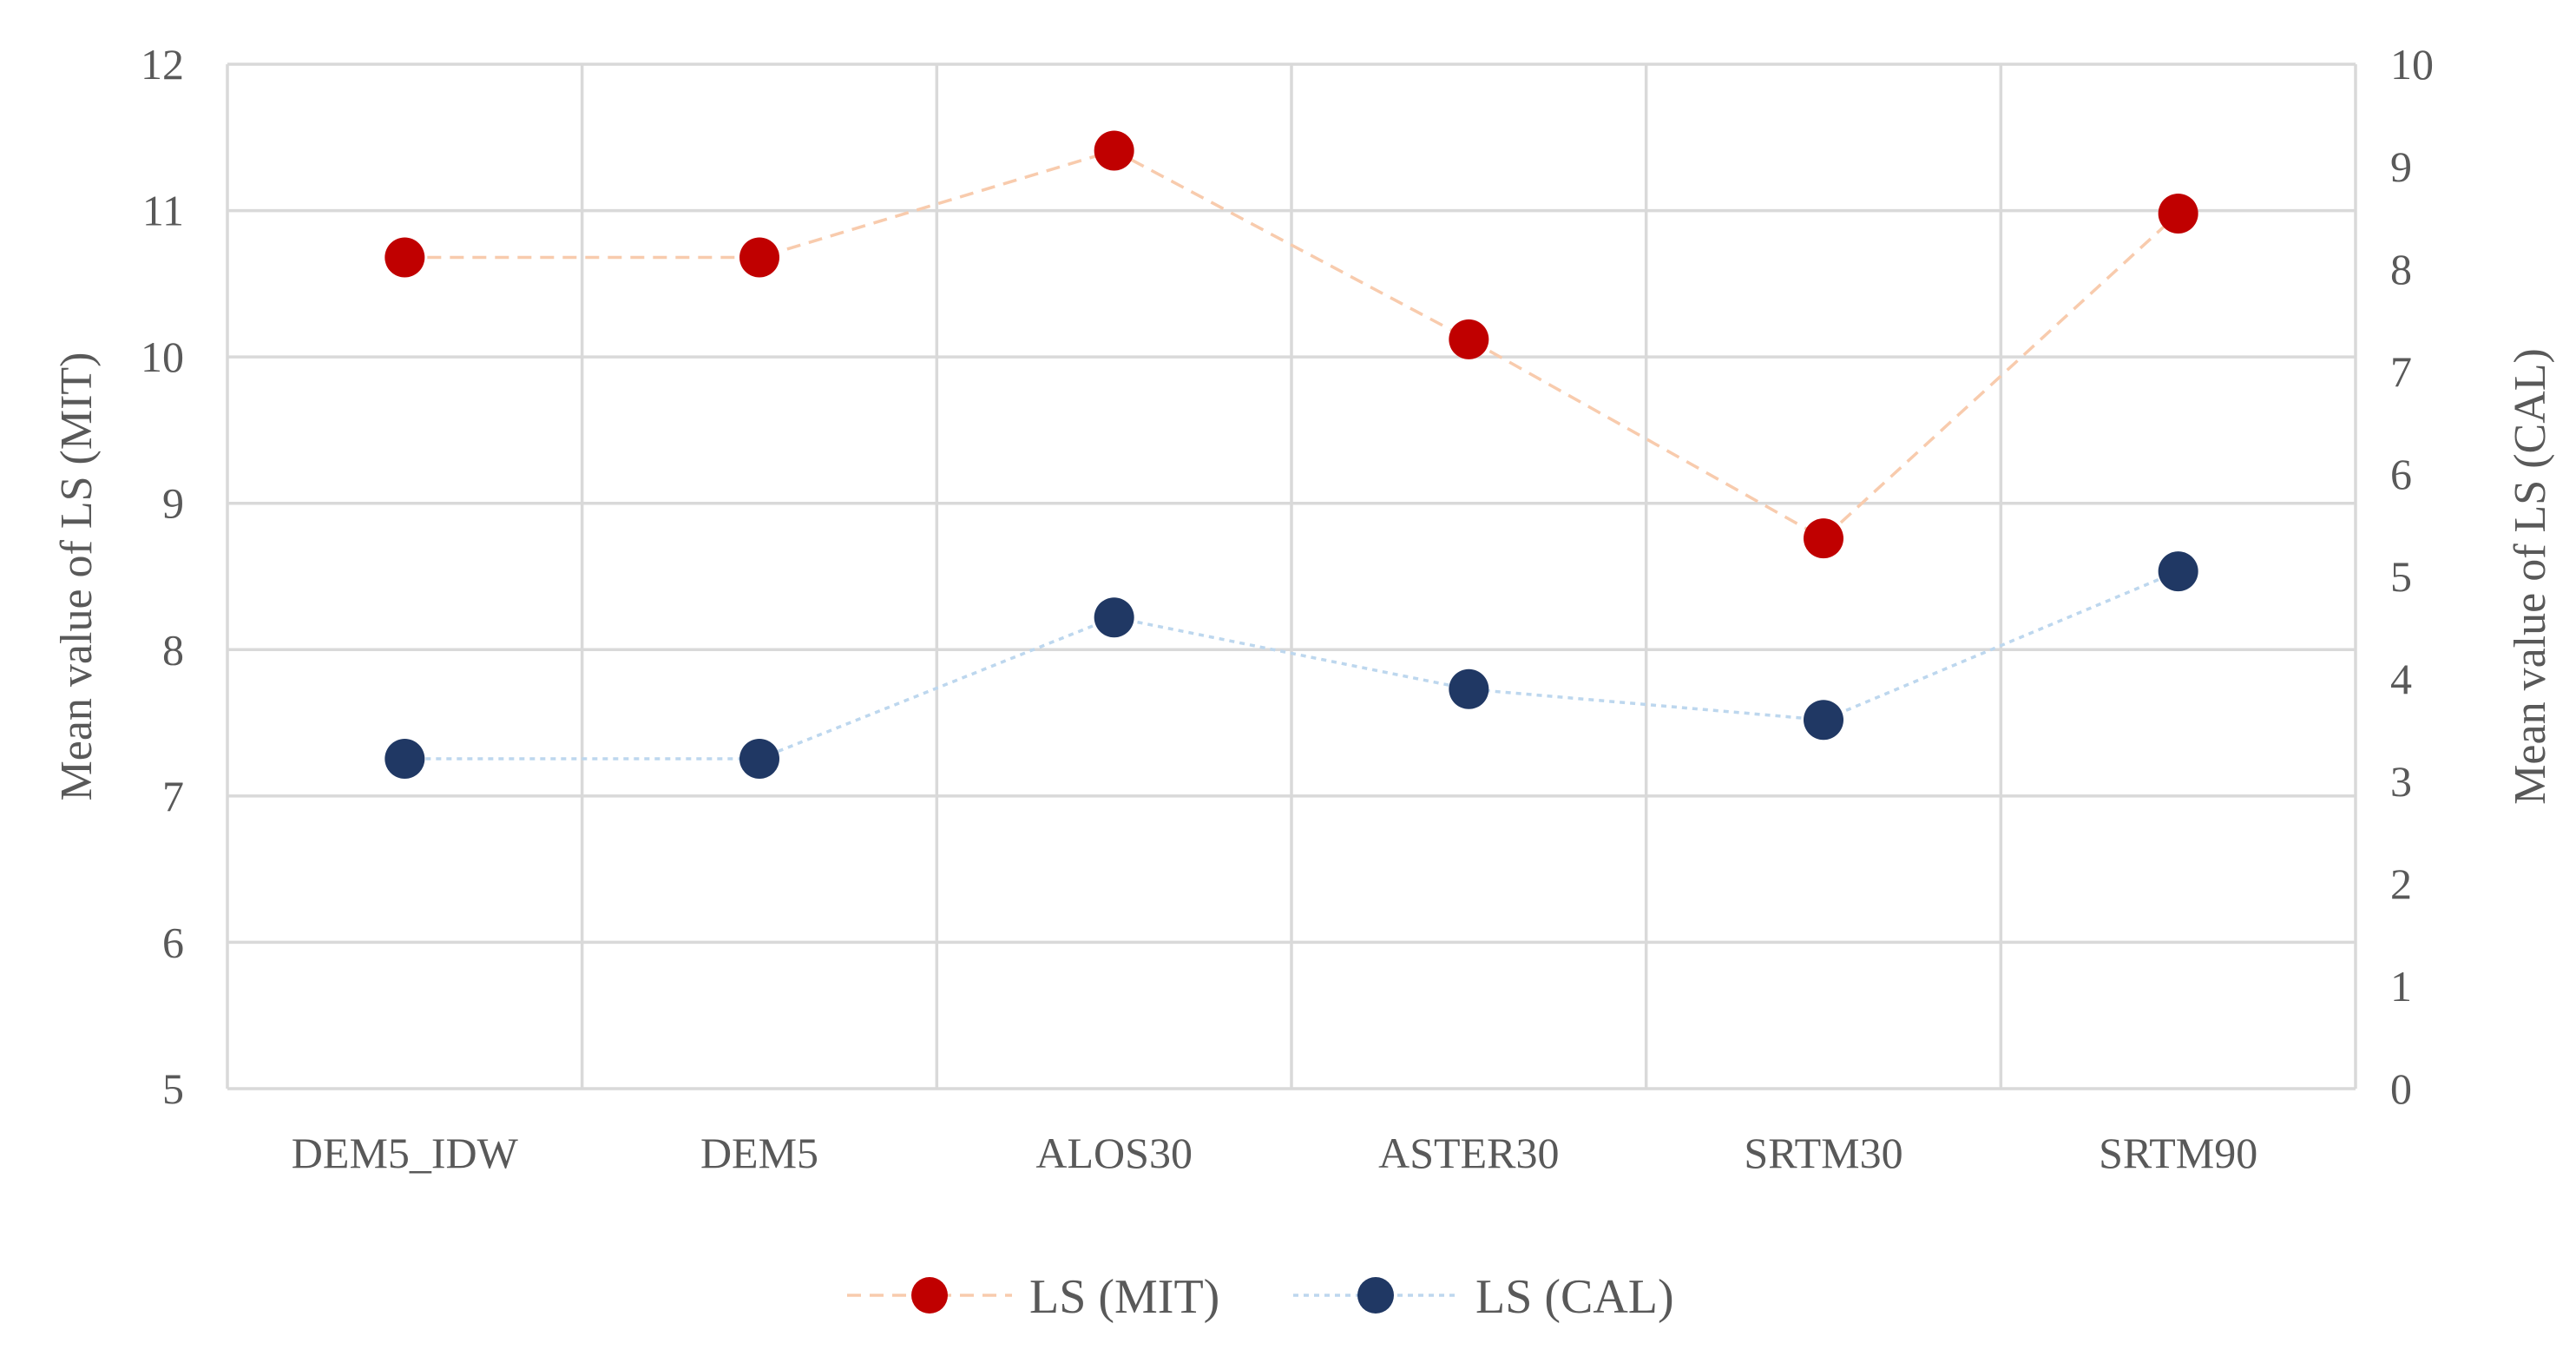 The height and width of the screenshot is (1363, 2576). What do you see at coordinates (405, 1153) in the screenshot?
I see `x-axis-category-label: DEM5_IDW` at bounding box center [405, 1153].